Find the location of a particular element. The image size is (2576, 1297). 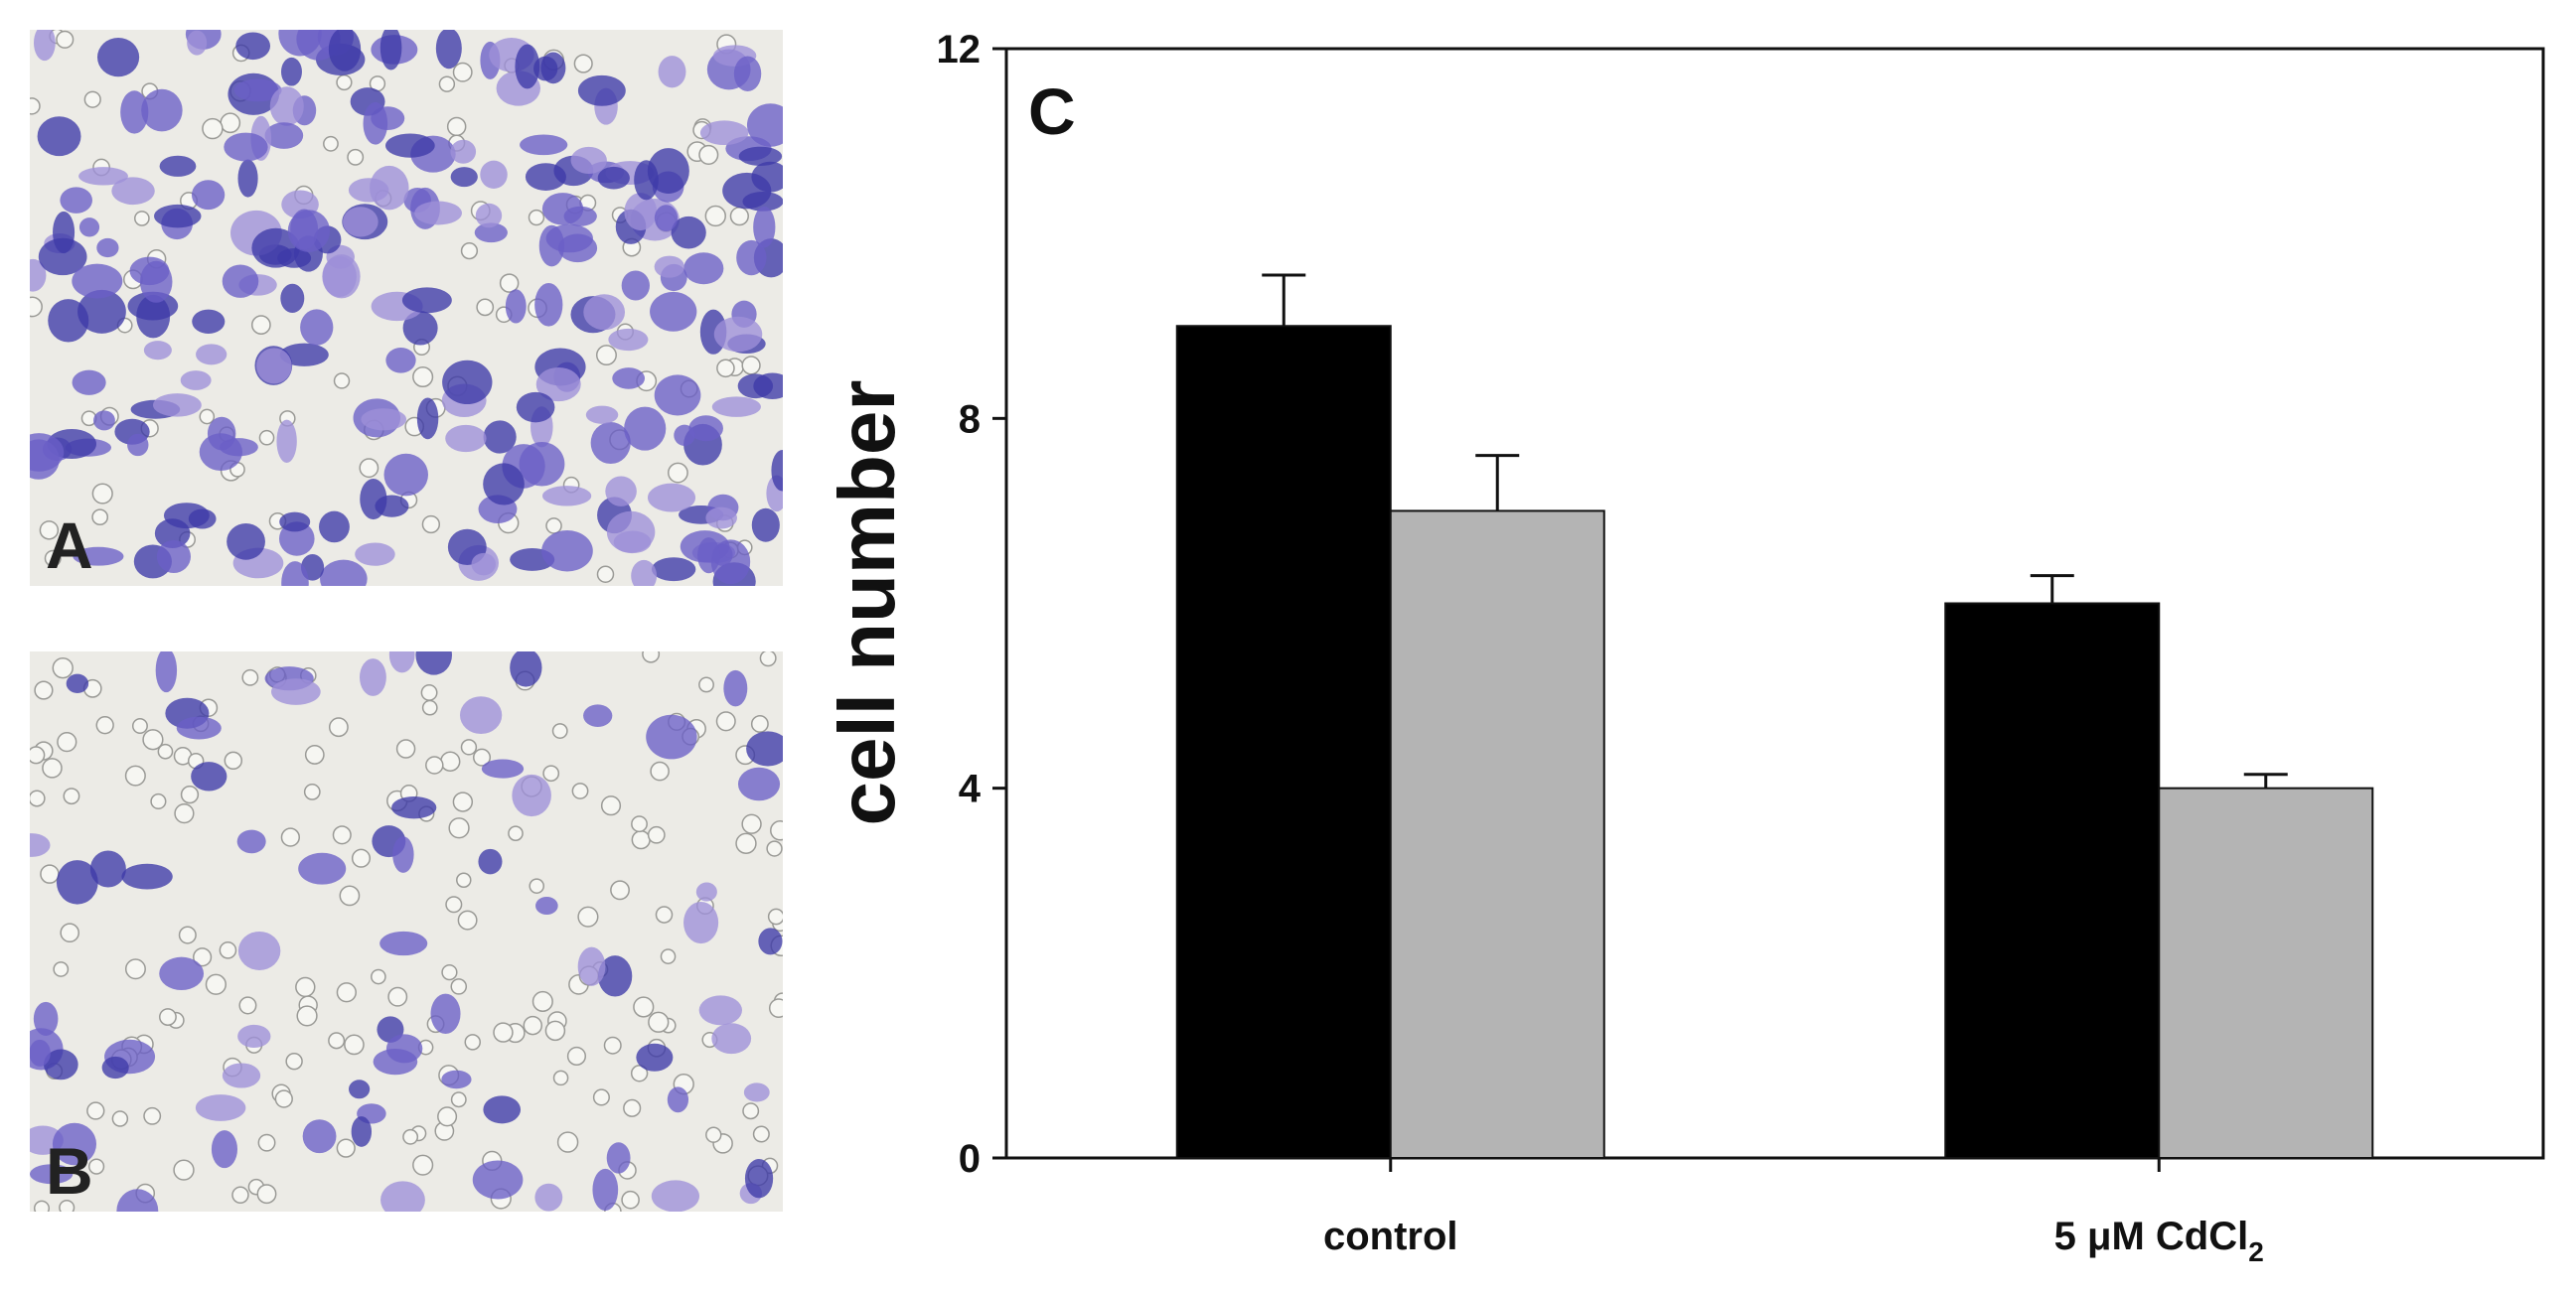

panel-label-a: A is located at coordinates (69, 545).